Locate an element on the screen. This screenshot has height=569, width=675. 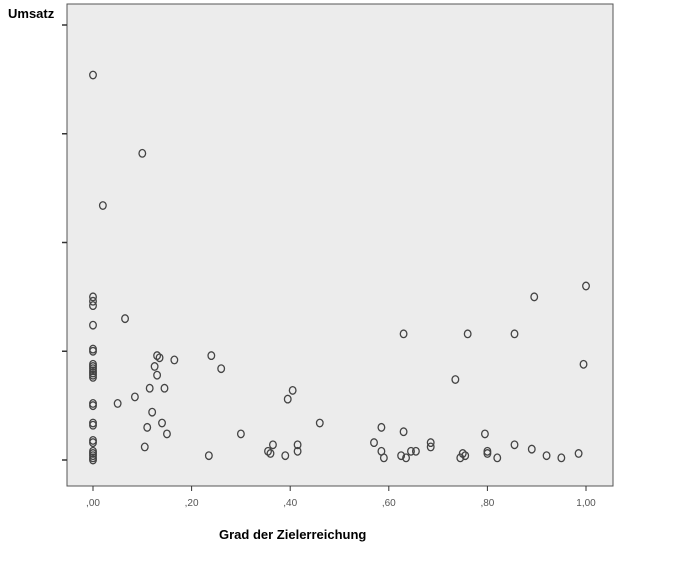
x-axis-label: Grad der Zielerreichung is located at coordinates (293, 534).